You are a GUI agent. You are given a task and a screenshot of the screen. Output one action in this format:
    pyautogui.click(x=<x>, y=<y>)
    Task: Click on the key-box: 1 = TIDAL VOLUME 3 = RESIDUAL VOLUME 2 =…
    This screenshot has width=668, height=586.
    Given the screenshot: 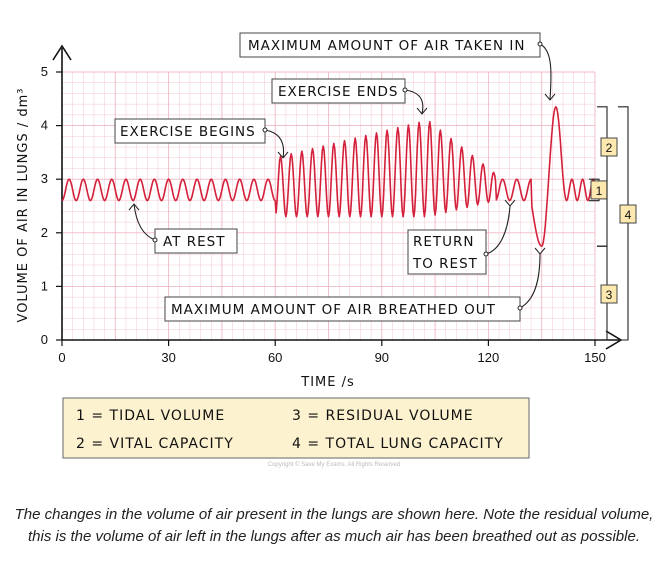 What is the action you would take?
    pyautogui.click(x=296, y=428)
    